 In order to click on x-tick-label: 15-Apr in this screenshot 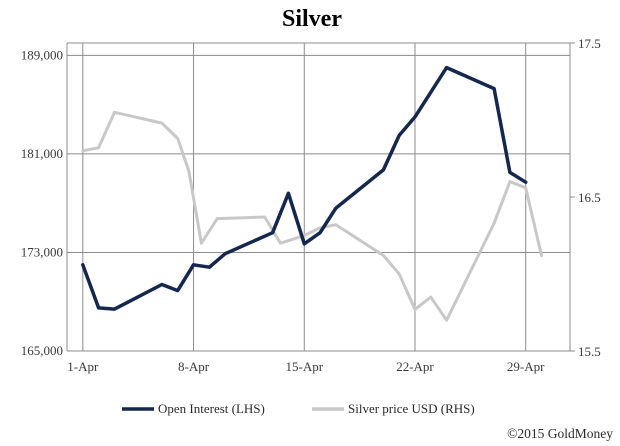, I will do `click(304, 366)`.